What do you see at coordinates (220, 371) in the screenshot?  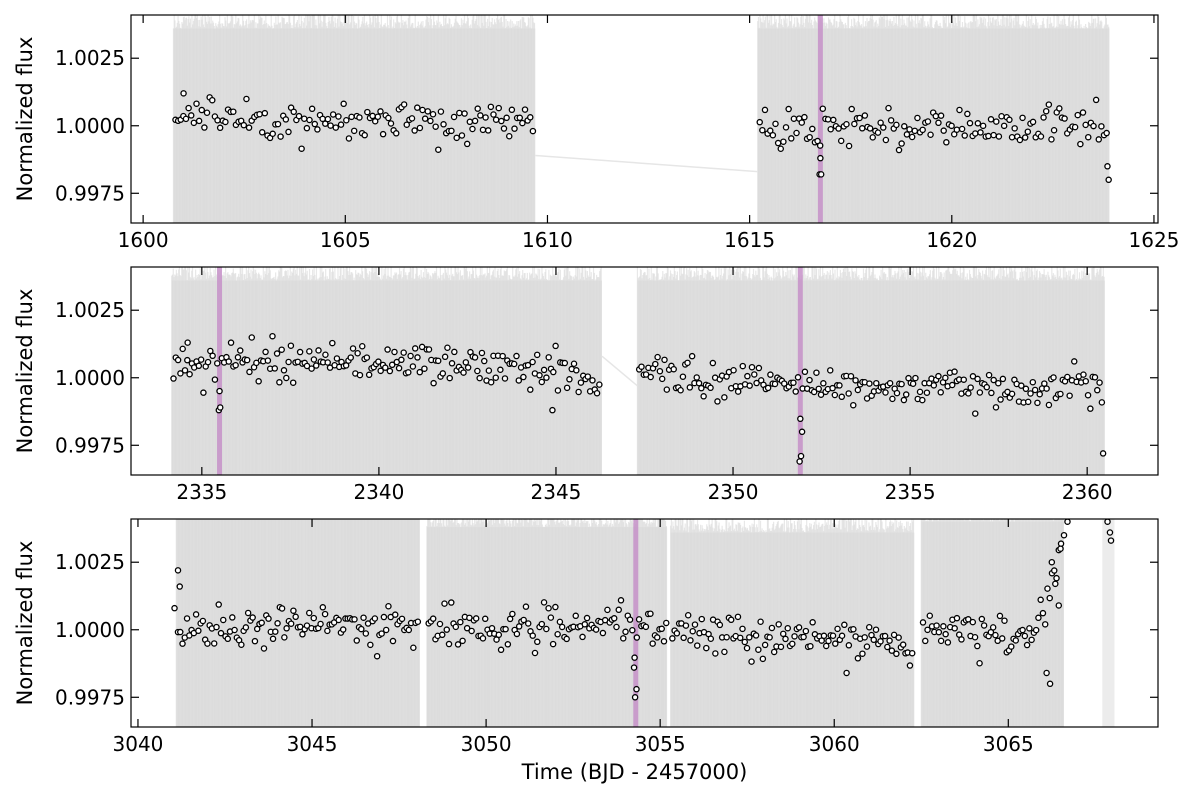 I see `transit-marker` at bounding box center [220, 371].